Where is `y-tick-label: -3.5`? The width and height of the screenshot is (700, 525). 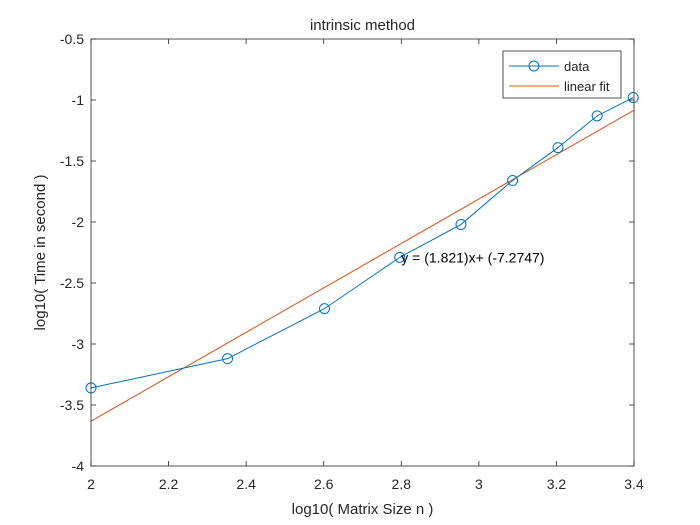
y-tick-label: -3.5 is located at coordinates (72, 405).